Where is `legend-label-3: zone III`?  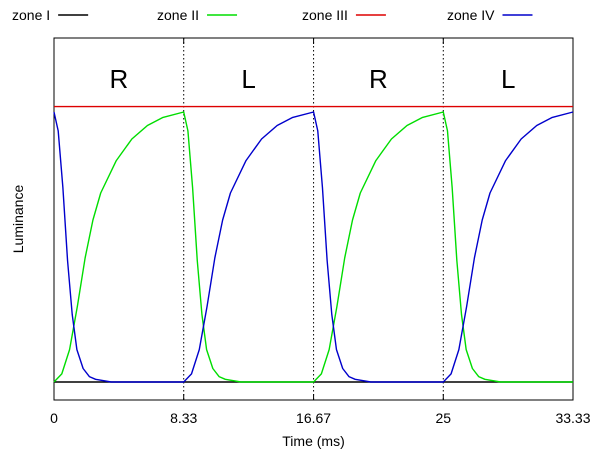
legend-label-3: zone III is located at coordinates (325, 15).